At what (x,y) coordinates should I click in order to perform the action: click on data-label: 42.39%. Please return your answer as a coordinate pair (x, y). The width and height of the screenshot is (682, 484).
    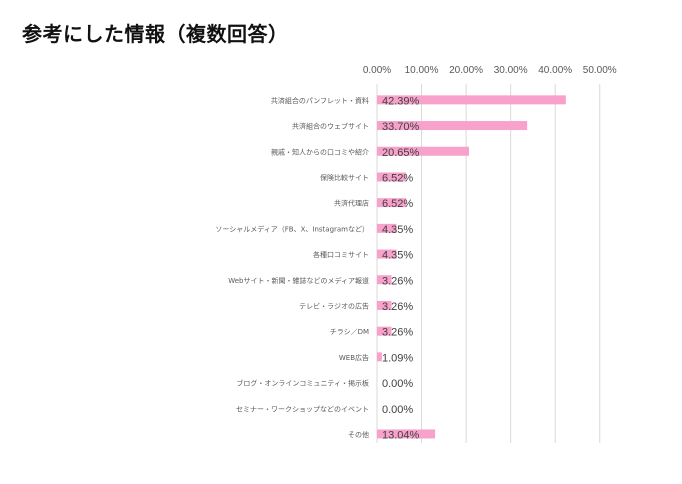
    Looking at the image, I should click on (401, 101).